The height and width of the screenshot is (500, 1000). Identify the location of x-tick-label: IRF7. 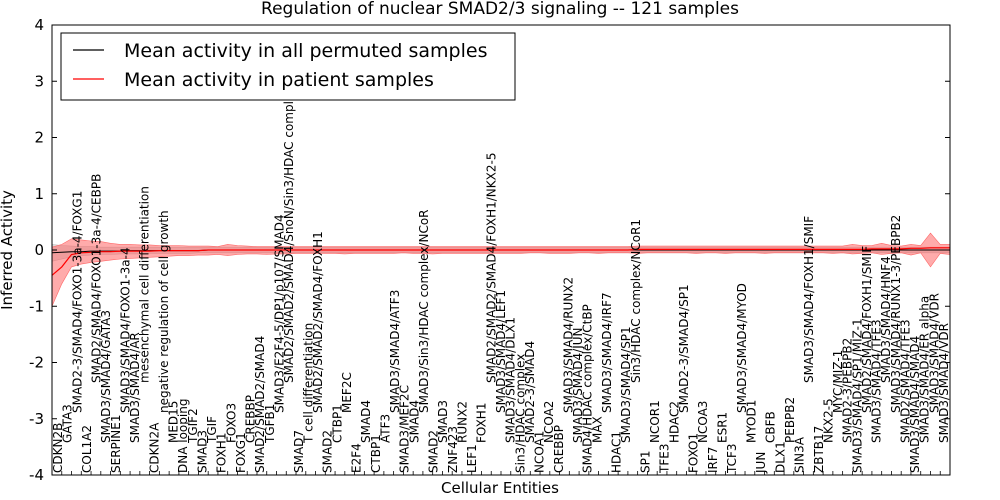
(713, 460).